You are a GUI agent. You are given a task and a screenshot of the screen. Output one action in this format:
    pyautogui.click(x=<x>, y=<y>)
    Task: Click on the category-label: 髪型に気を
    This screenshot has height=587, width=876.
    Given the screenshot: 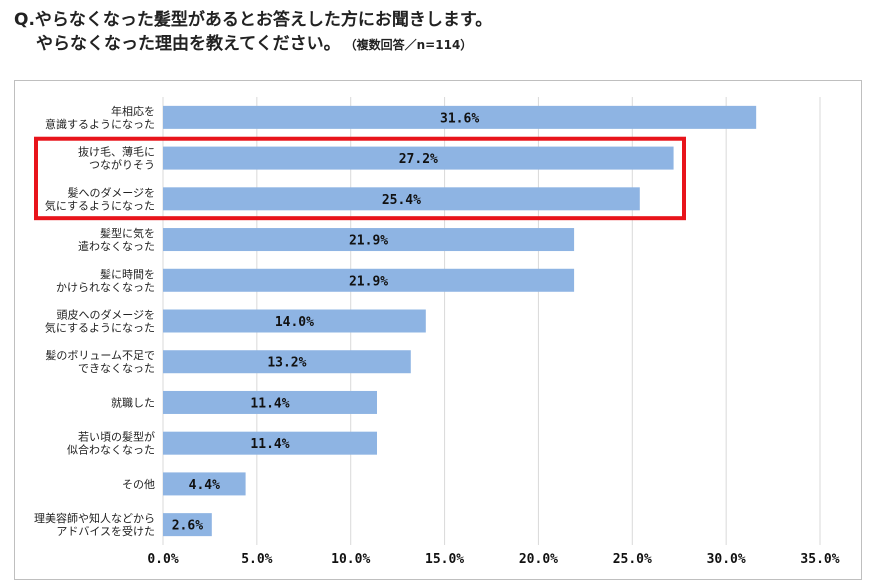 What is the action you would take?
    pyautogui.click(x=127, y=233)
    